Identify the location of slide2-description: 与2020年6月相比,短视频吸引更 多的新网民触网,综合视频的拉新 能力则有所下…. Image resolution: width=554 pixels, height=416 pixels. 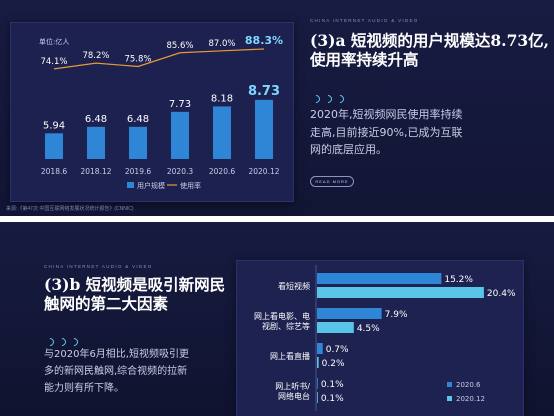
(139, 371).